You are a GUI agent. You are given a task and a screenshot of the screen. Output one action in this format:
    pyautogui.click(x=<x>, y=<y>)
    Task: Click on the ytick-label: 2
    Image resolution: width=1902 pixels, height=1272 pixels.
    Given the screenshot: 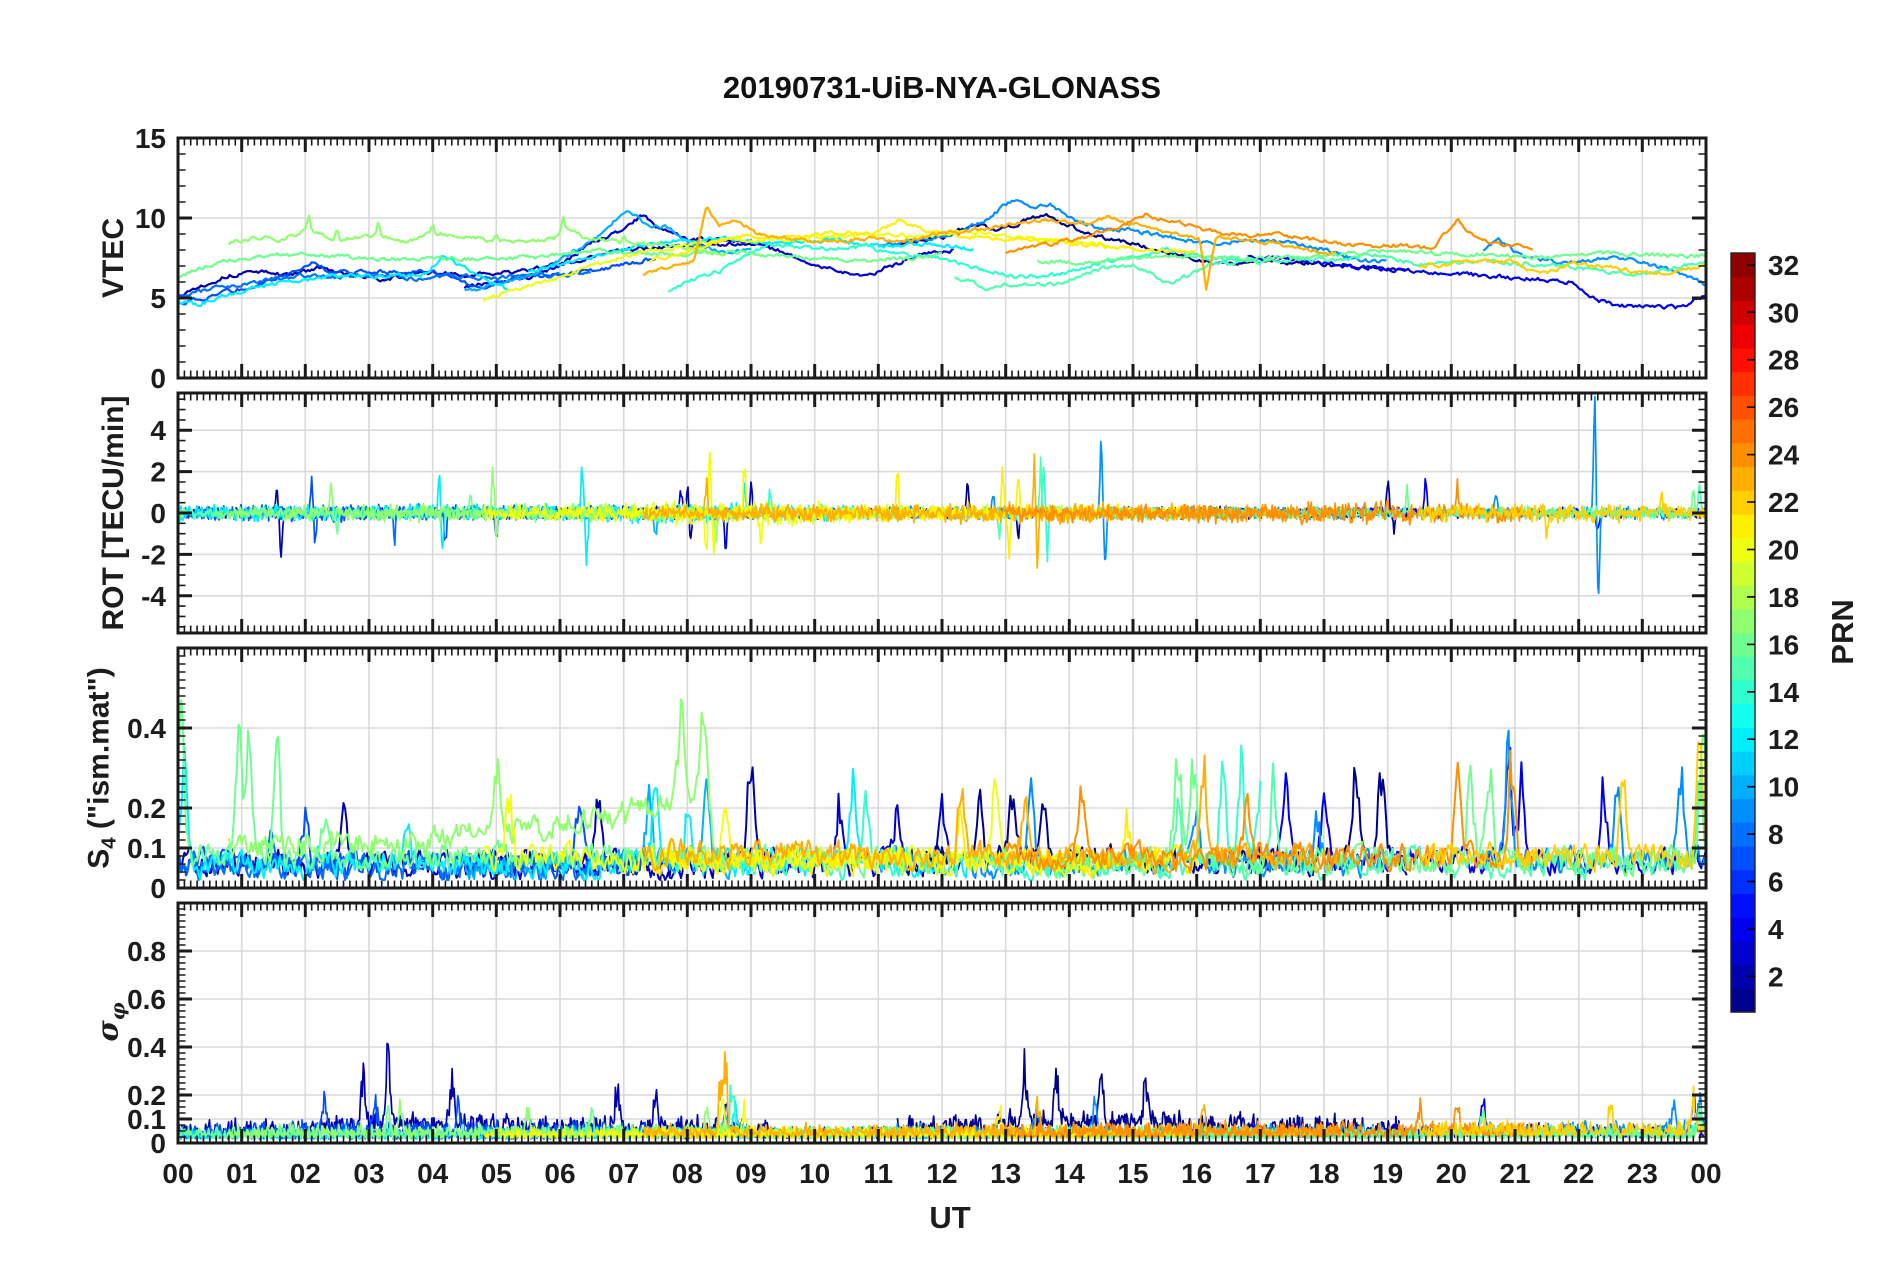 What is the action you would take?
    pyautogui.click(x=158, y=472)
    